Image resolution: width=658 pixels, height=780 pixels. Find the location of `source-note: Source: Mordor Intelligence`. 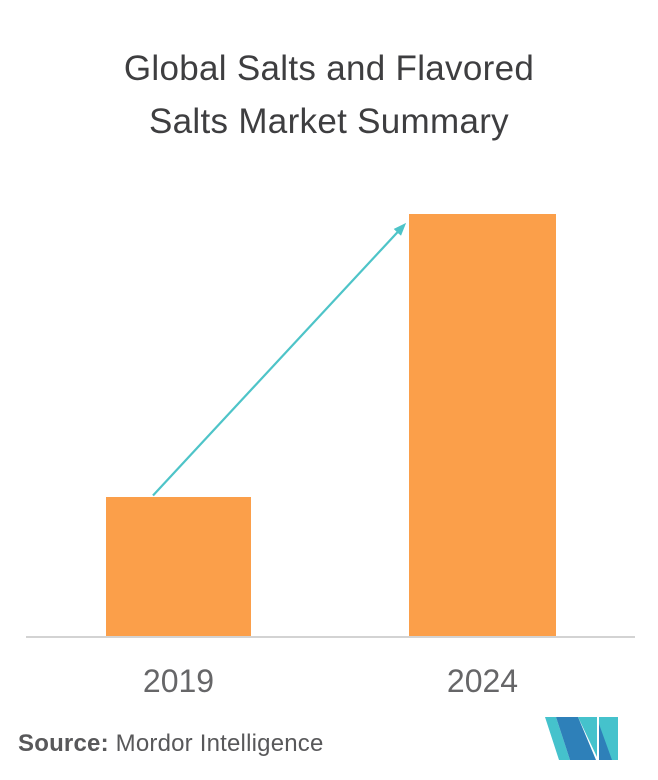

source-note: Source: Mordor Intelligence is located at coordinates (171, 744).